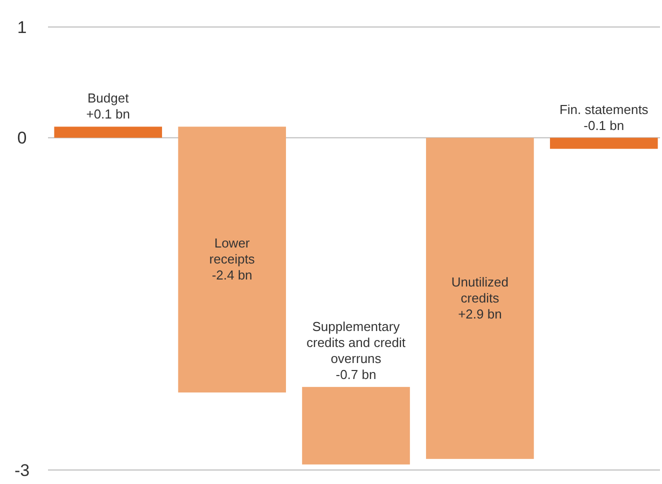  Describe the element at coordinates (22, 27) in the screenshot. I see `y-tick-label: 1` at that location.